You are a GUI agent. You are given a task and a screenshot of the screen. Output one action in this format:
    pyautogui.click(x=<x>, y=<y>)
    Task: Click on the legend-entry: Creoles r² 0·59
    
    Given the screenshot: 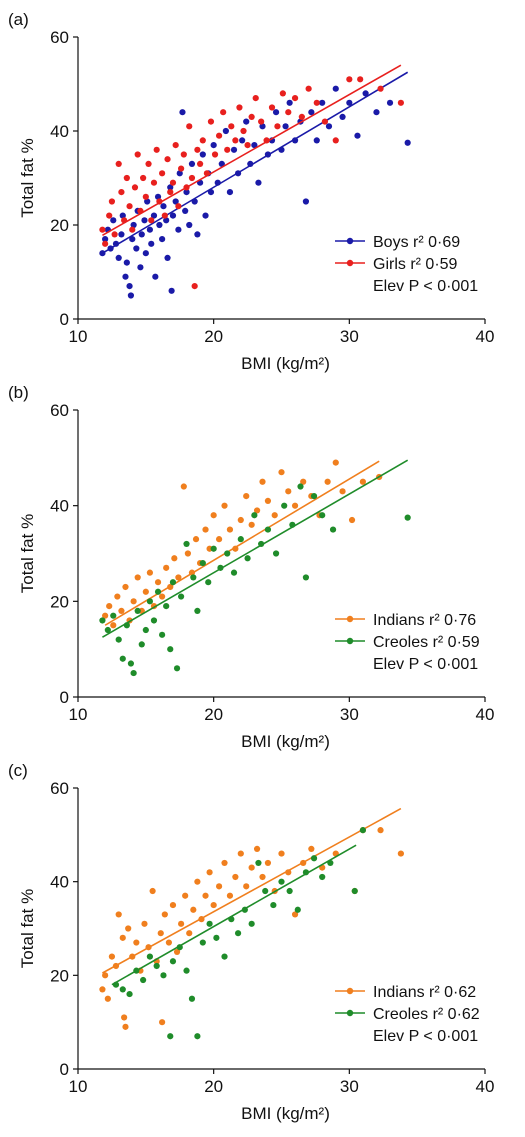 What is the action you would take?
    pyautogui.click(x=426, y=642)
    